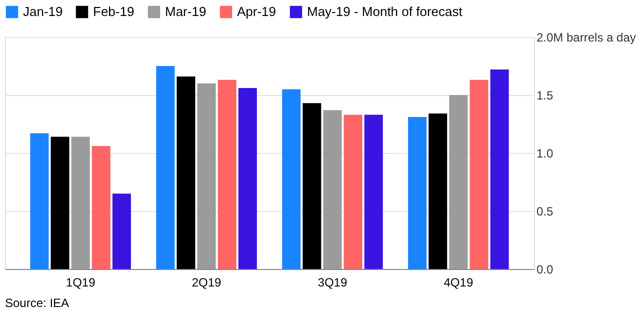 The height and width of the screenshot is (314, 641). Describe the element at coordinates (113, 11) in the screenshot. I see `legend-label: Feb-19` at that location.